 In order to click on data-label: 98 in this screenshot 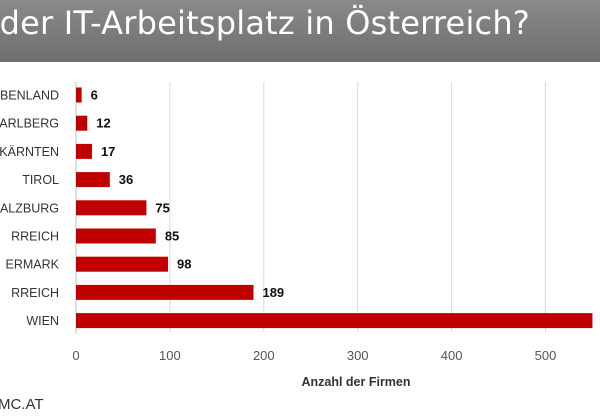, I will do `click(184, 264)`.